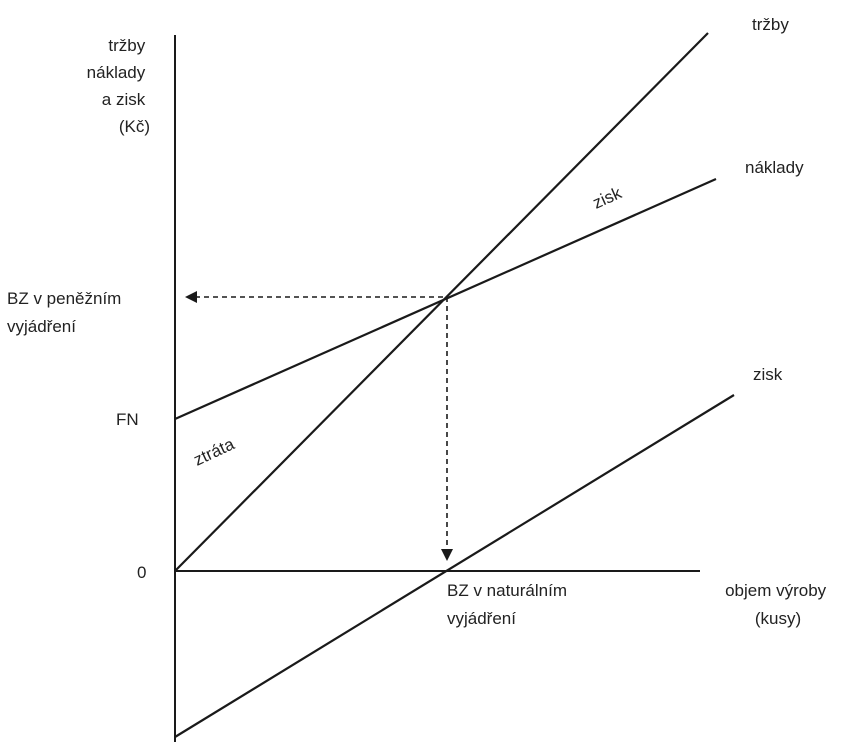 The width and height of the screenshot is (850, 756). Describe the element at coordinates (607, 197) in the screenshot. I see `profit-area-label: zisk` at that location.